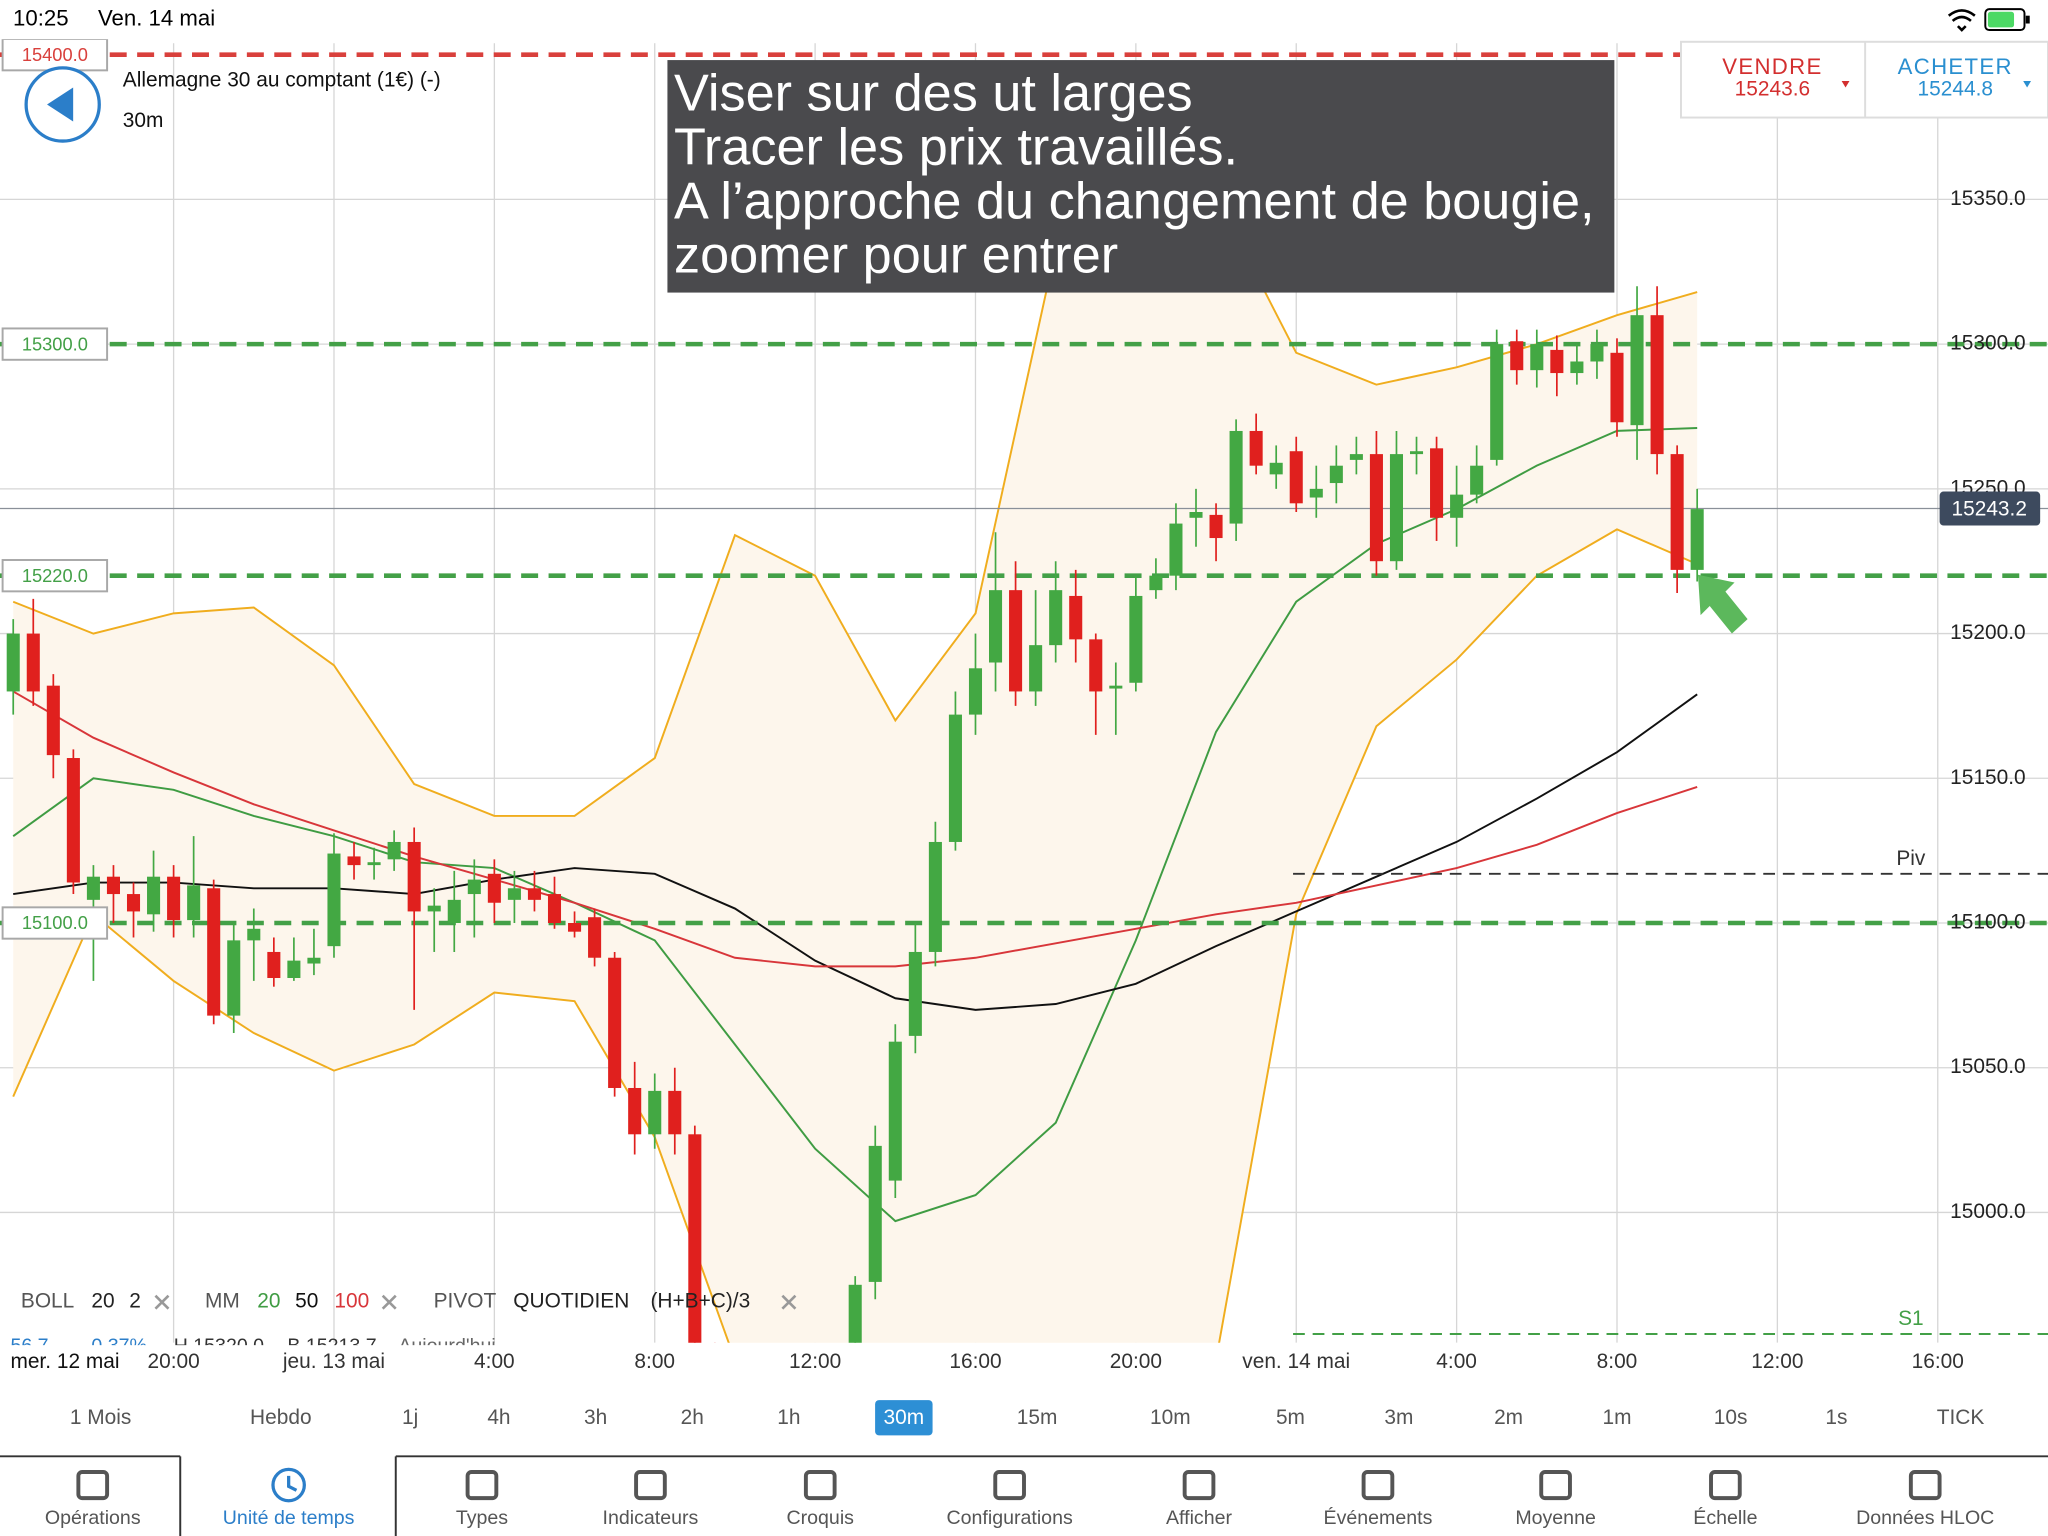 The height and width of the screenshot is (1536, 2048). I want to click on trade-sell-caret, so click(1845, 84).